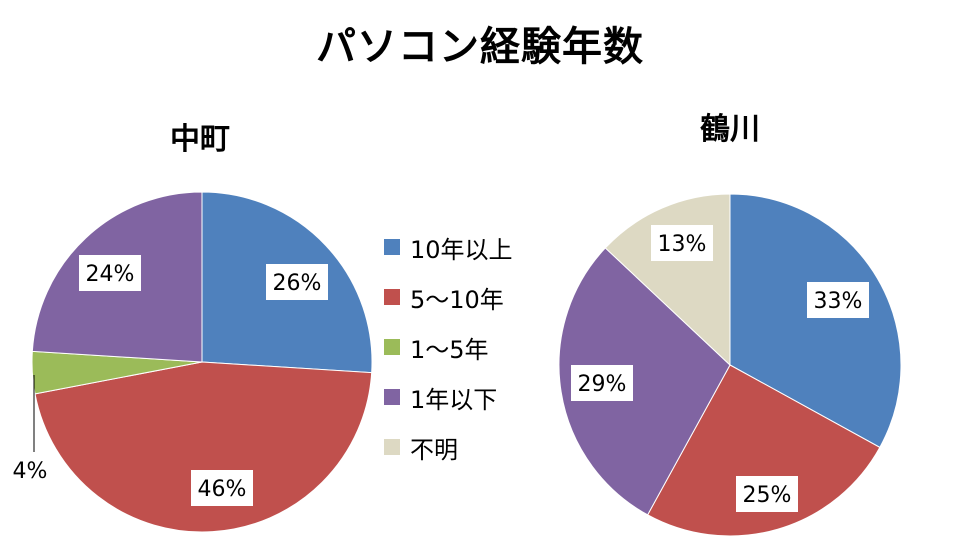  I want to click on chart-title-tsurukawa: 鶴川, so click(730, 129).